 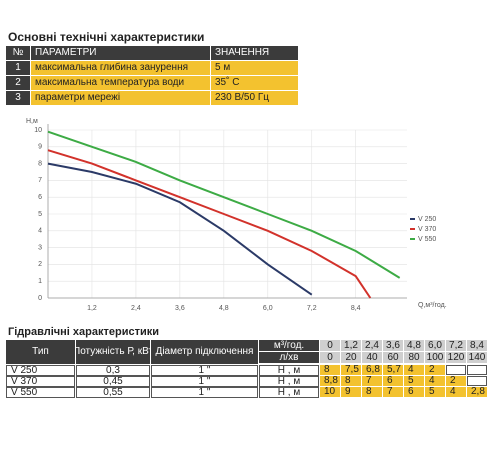 I want to click on header-cell: 6,0, so click(x=435, y=345).